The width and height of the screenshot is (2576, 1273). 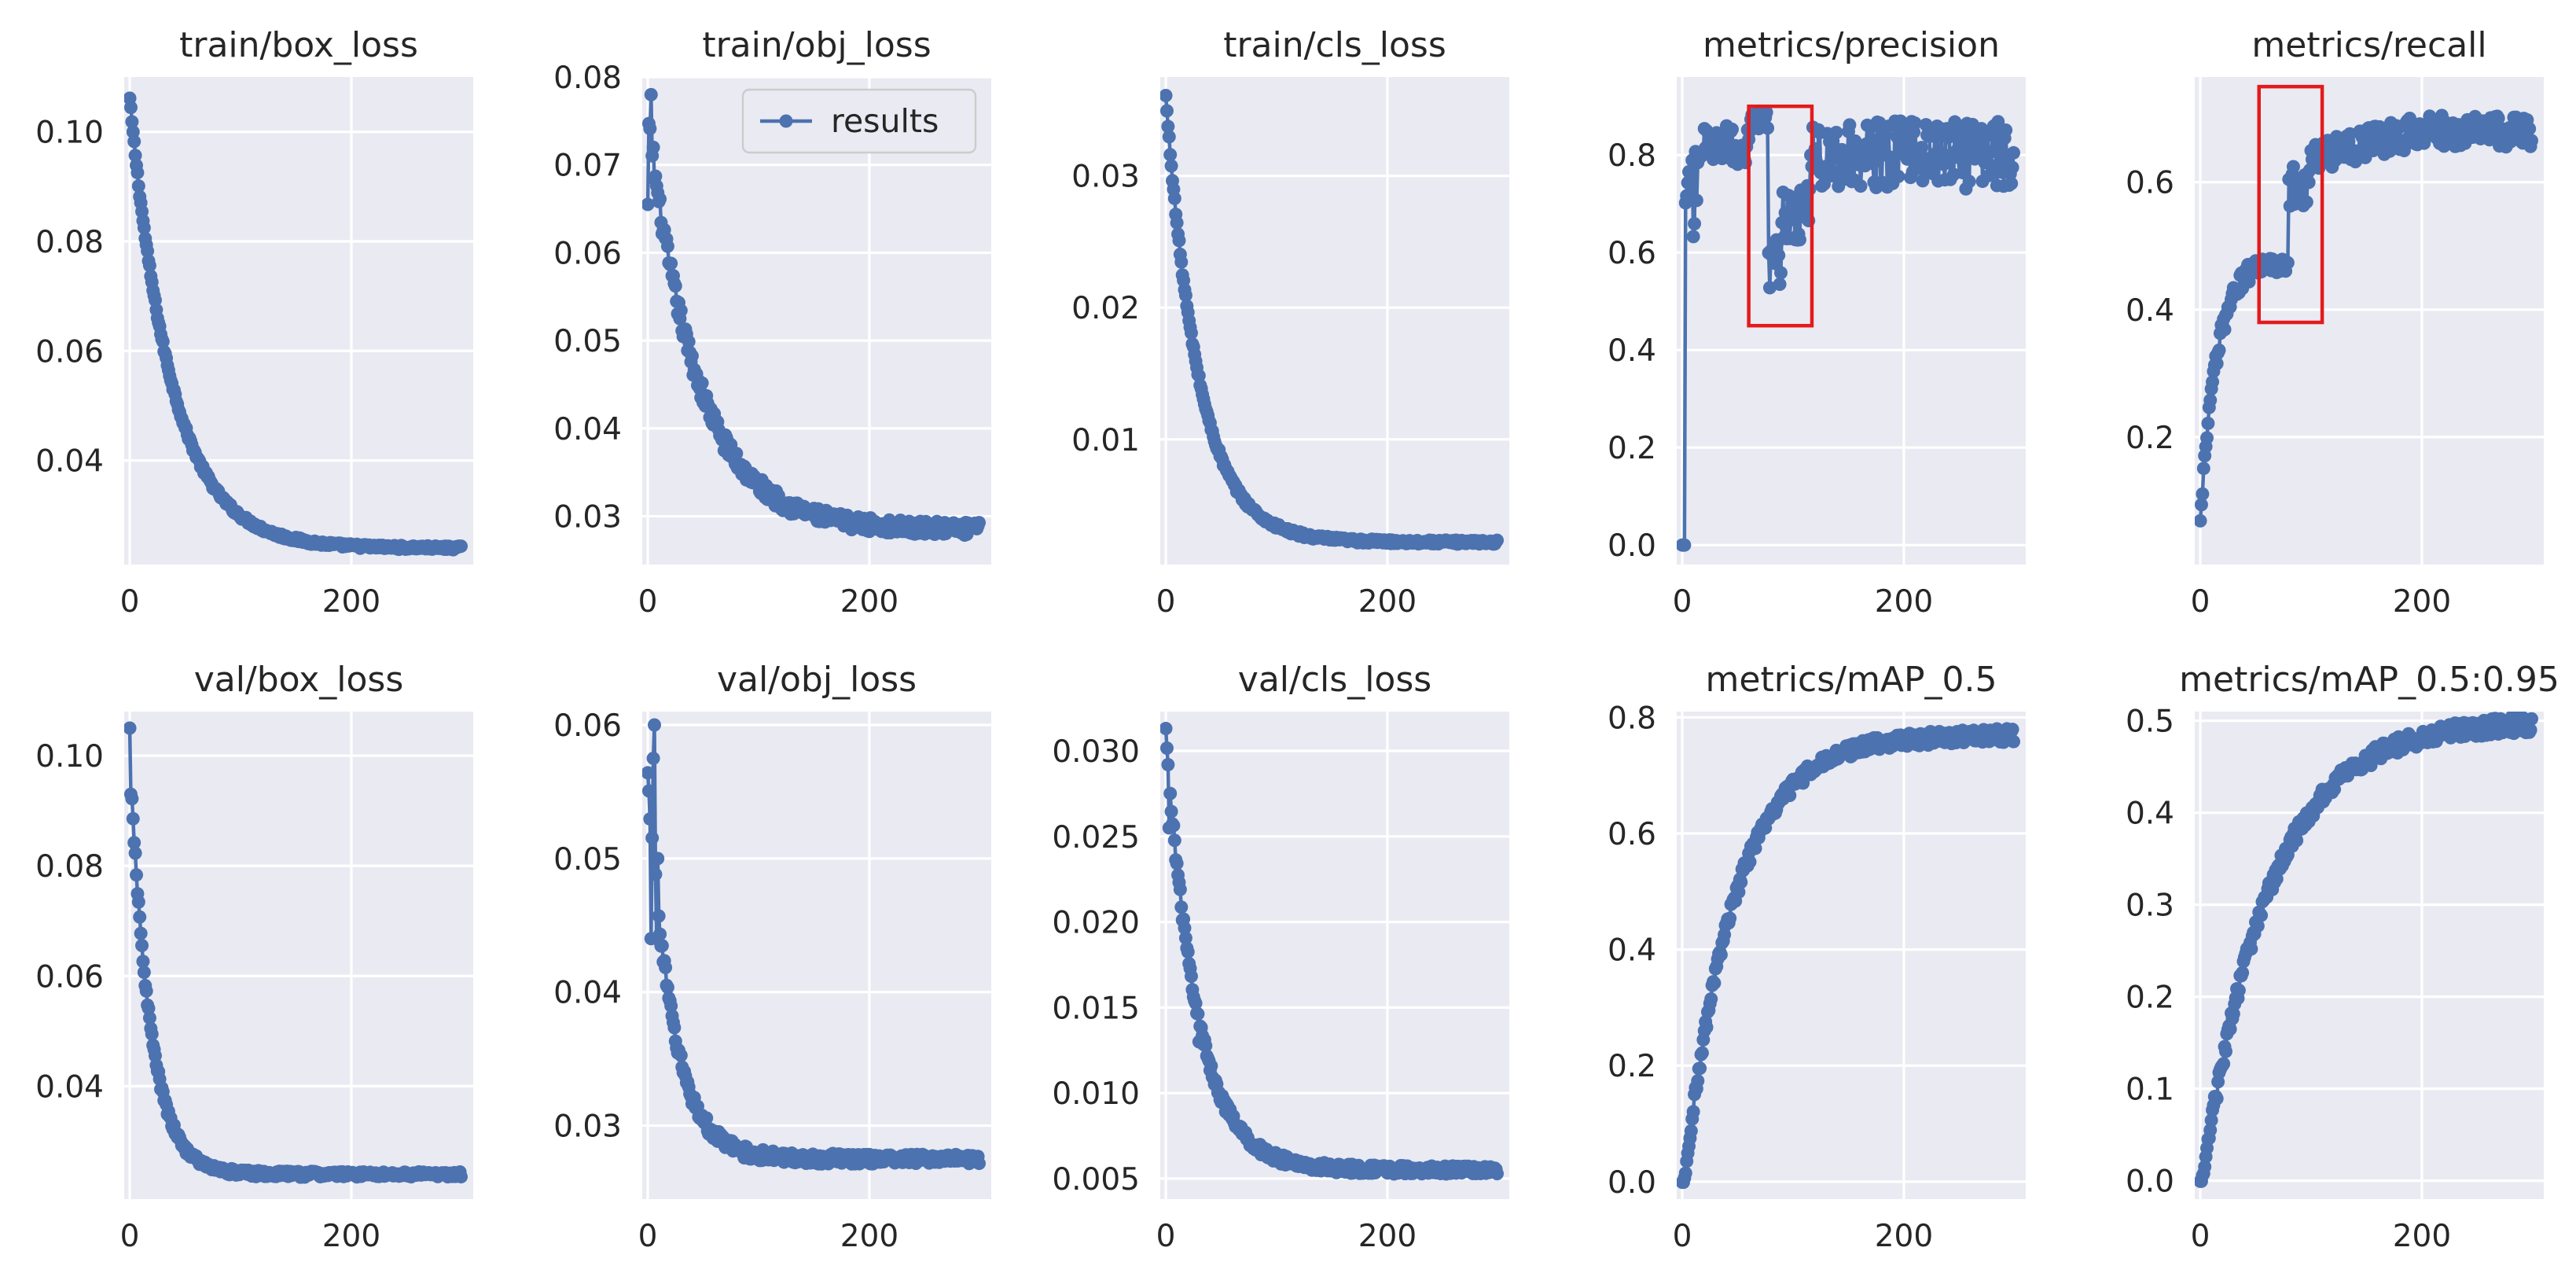 What do you see at coordinates (1851, 680) in the screenshot?
I see `chart-title: metrics/mAP_0.5` at bounding box center [1851, 680].